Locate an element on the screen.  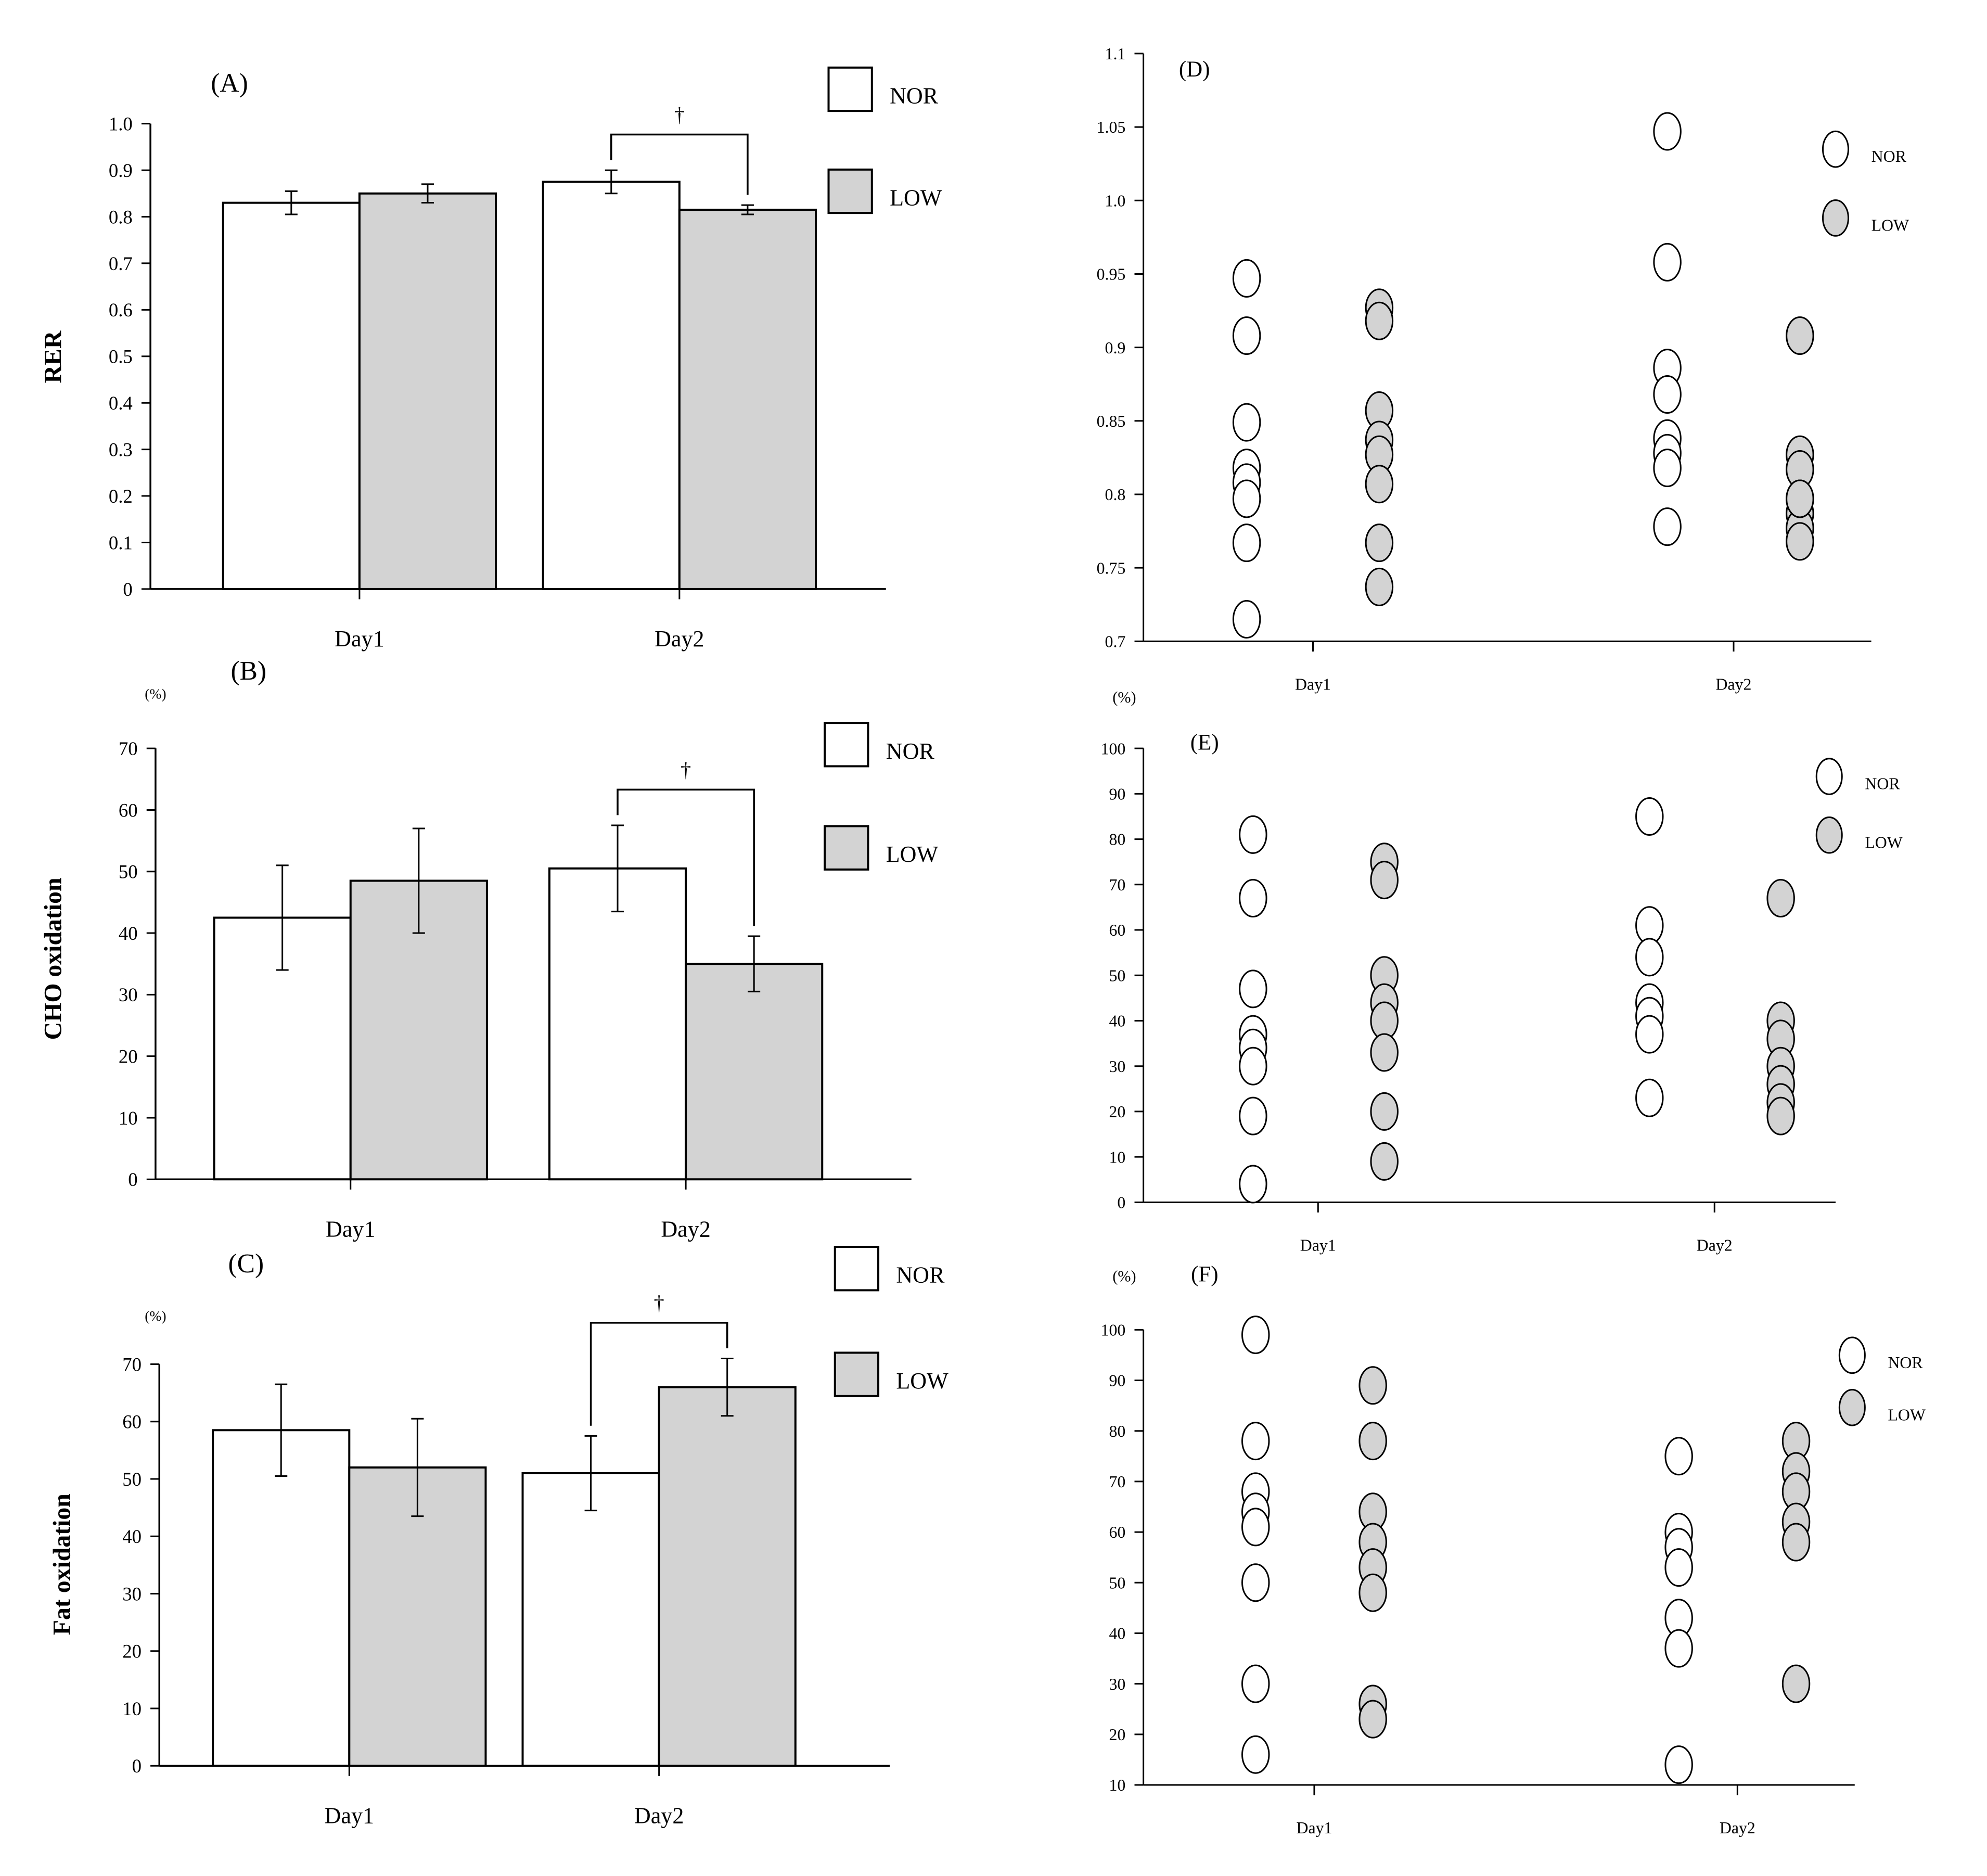
panel-label: (F) is located at coordinates (1205, 1274).